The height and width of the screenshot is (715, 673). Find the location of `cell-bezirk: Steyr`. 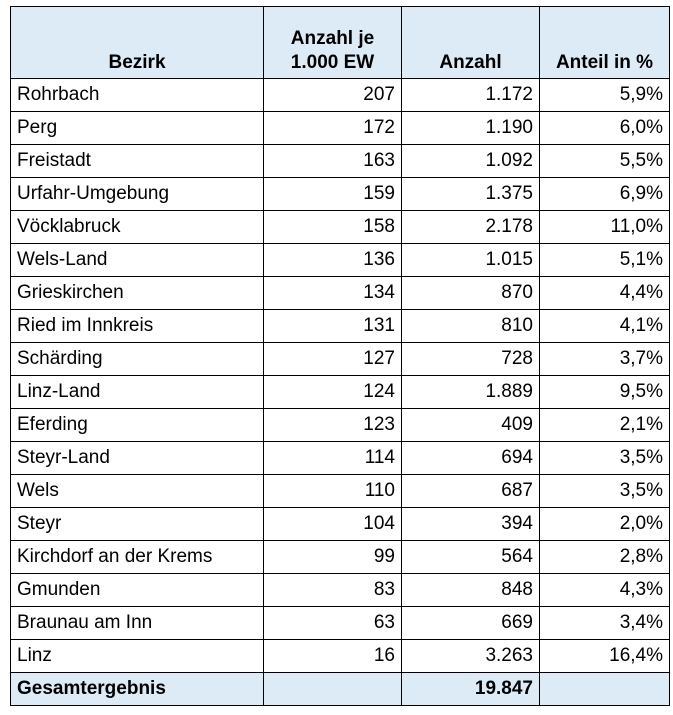

cell-bezirk: Steyr is located at coordinates (137, 524).